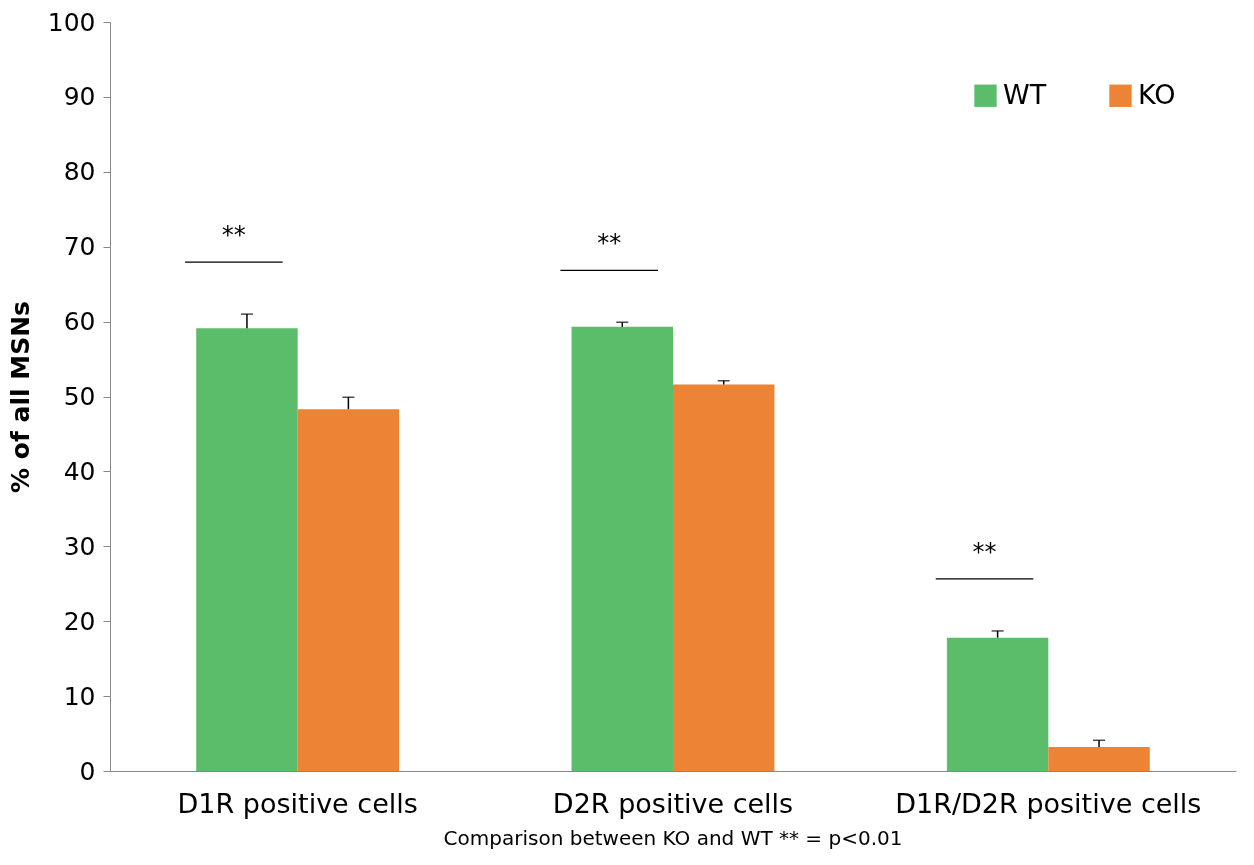 This screenshot has height=865, width=1254. What do you see at coordinates (1025, 94) in the screenshot?
I see `legend-label: WT` at bounding box center [1025, 94].